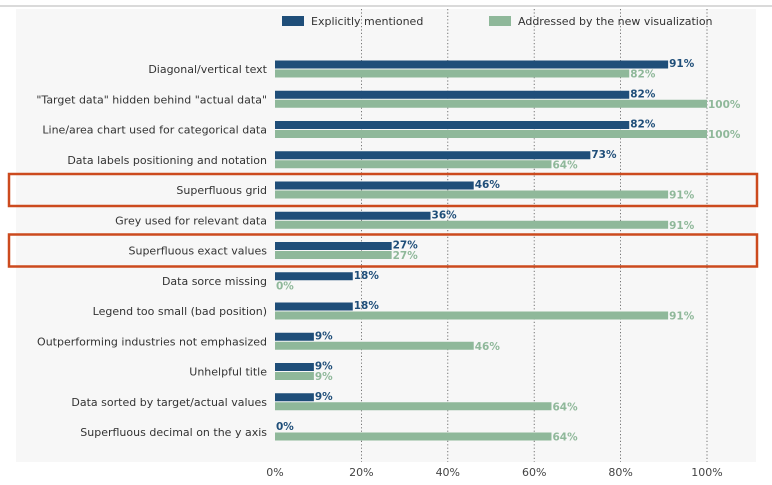  What do you see at coordinates (324, 367) in the screenshot?
I see `value-label-explicit-unhelpful-title: 9%` at bounding box center [324, 367].